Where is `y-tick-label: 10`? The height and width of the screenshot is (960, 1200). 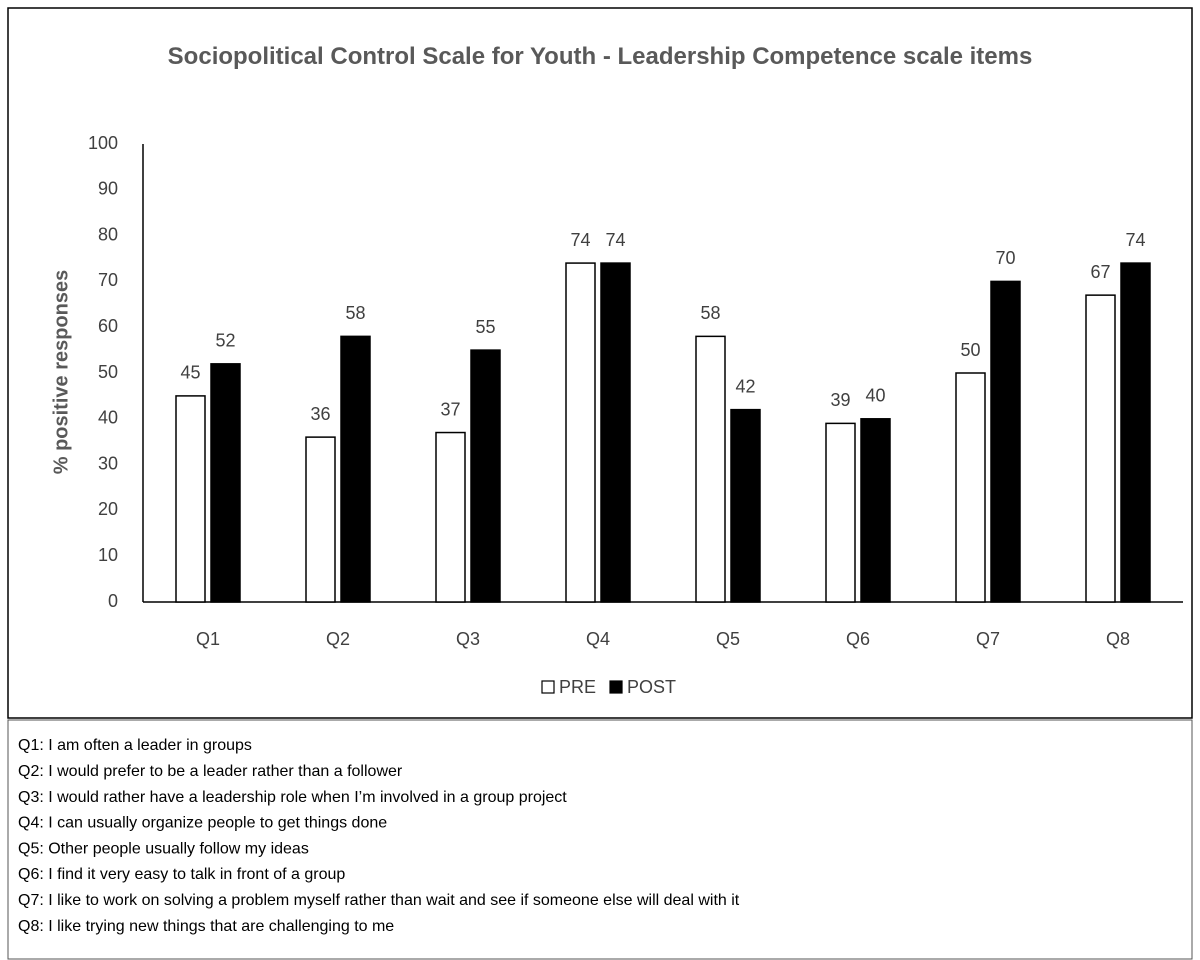
y-tick-label: 10 is located at coordinates (108, 555).